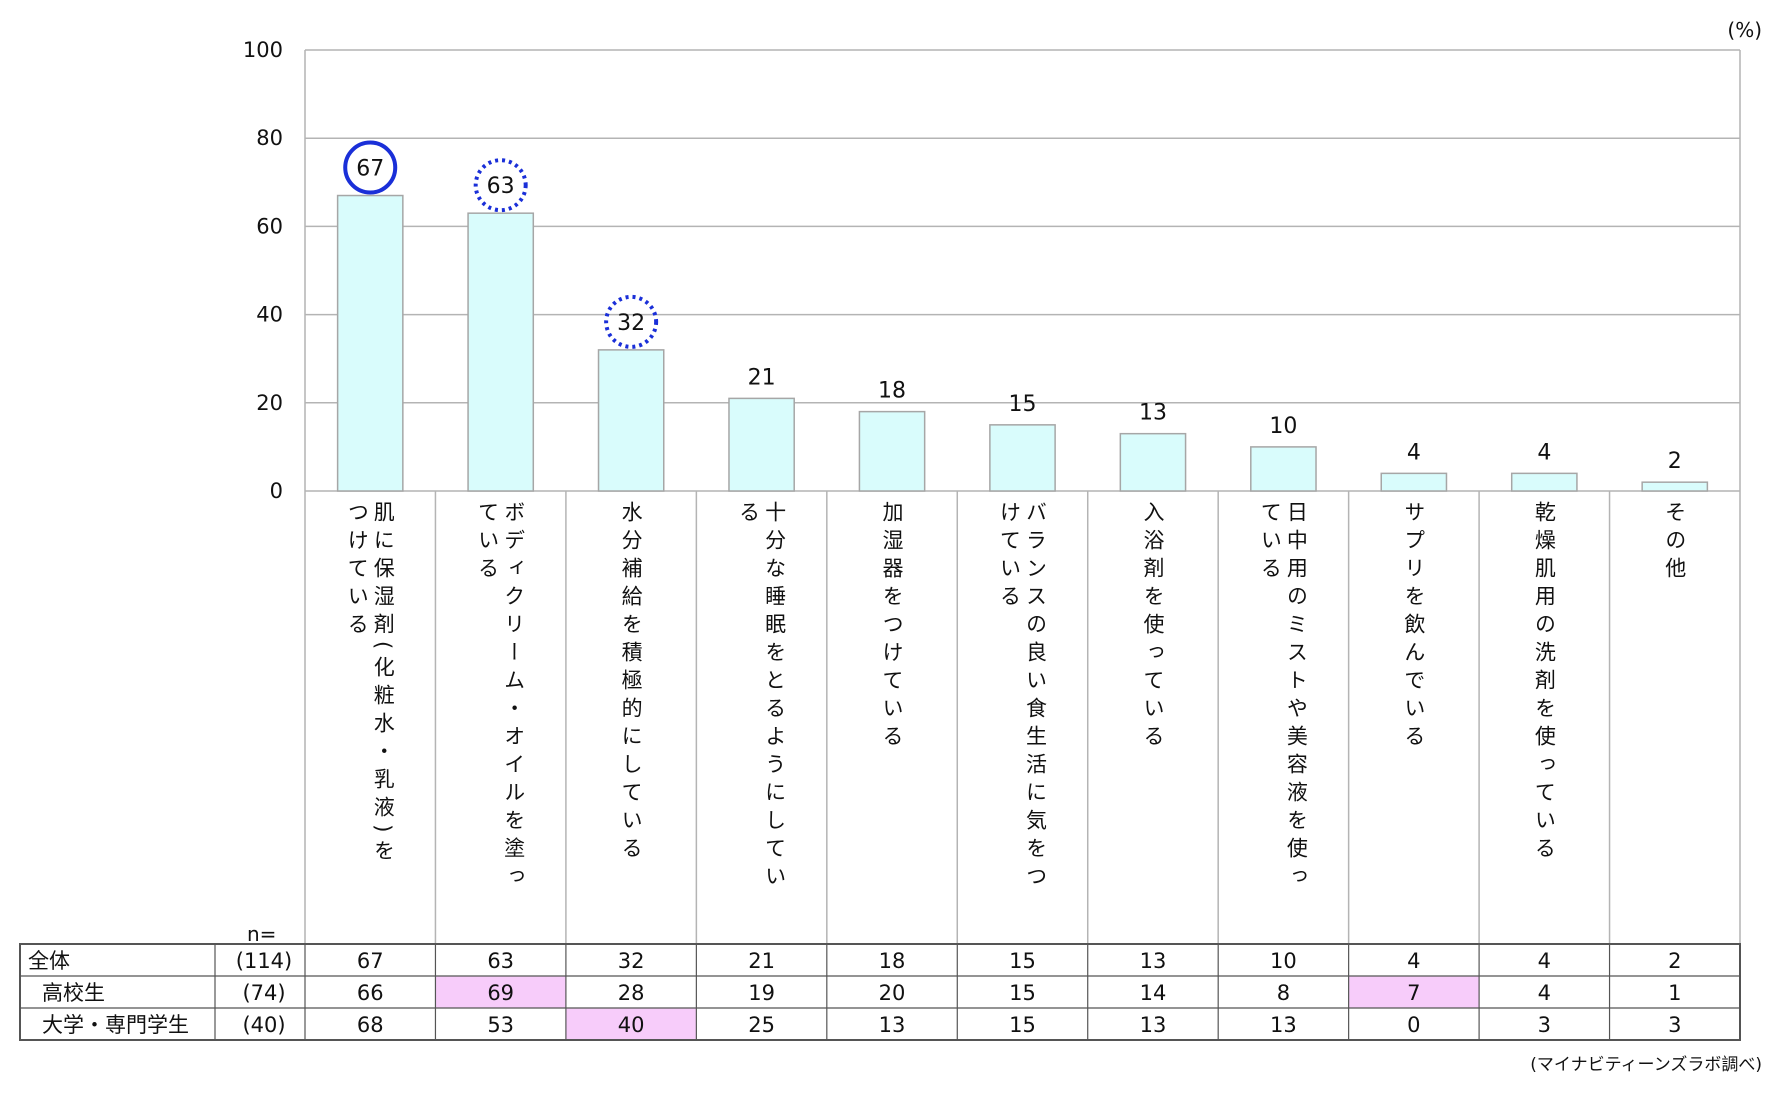 The image size is (1786, 1094). Describe the element at coordinates (269, 315) in the screenshot. I see `y-tick-label: 40` at that location.